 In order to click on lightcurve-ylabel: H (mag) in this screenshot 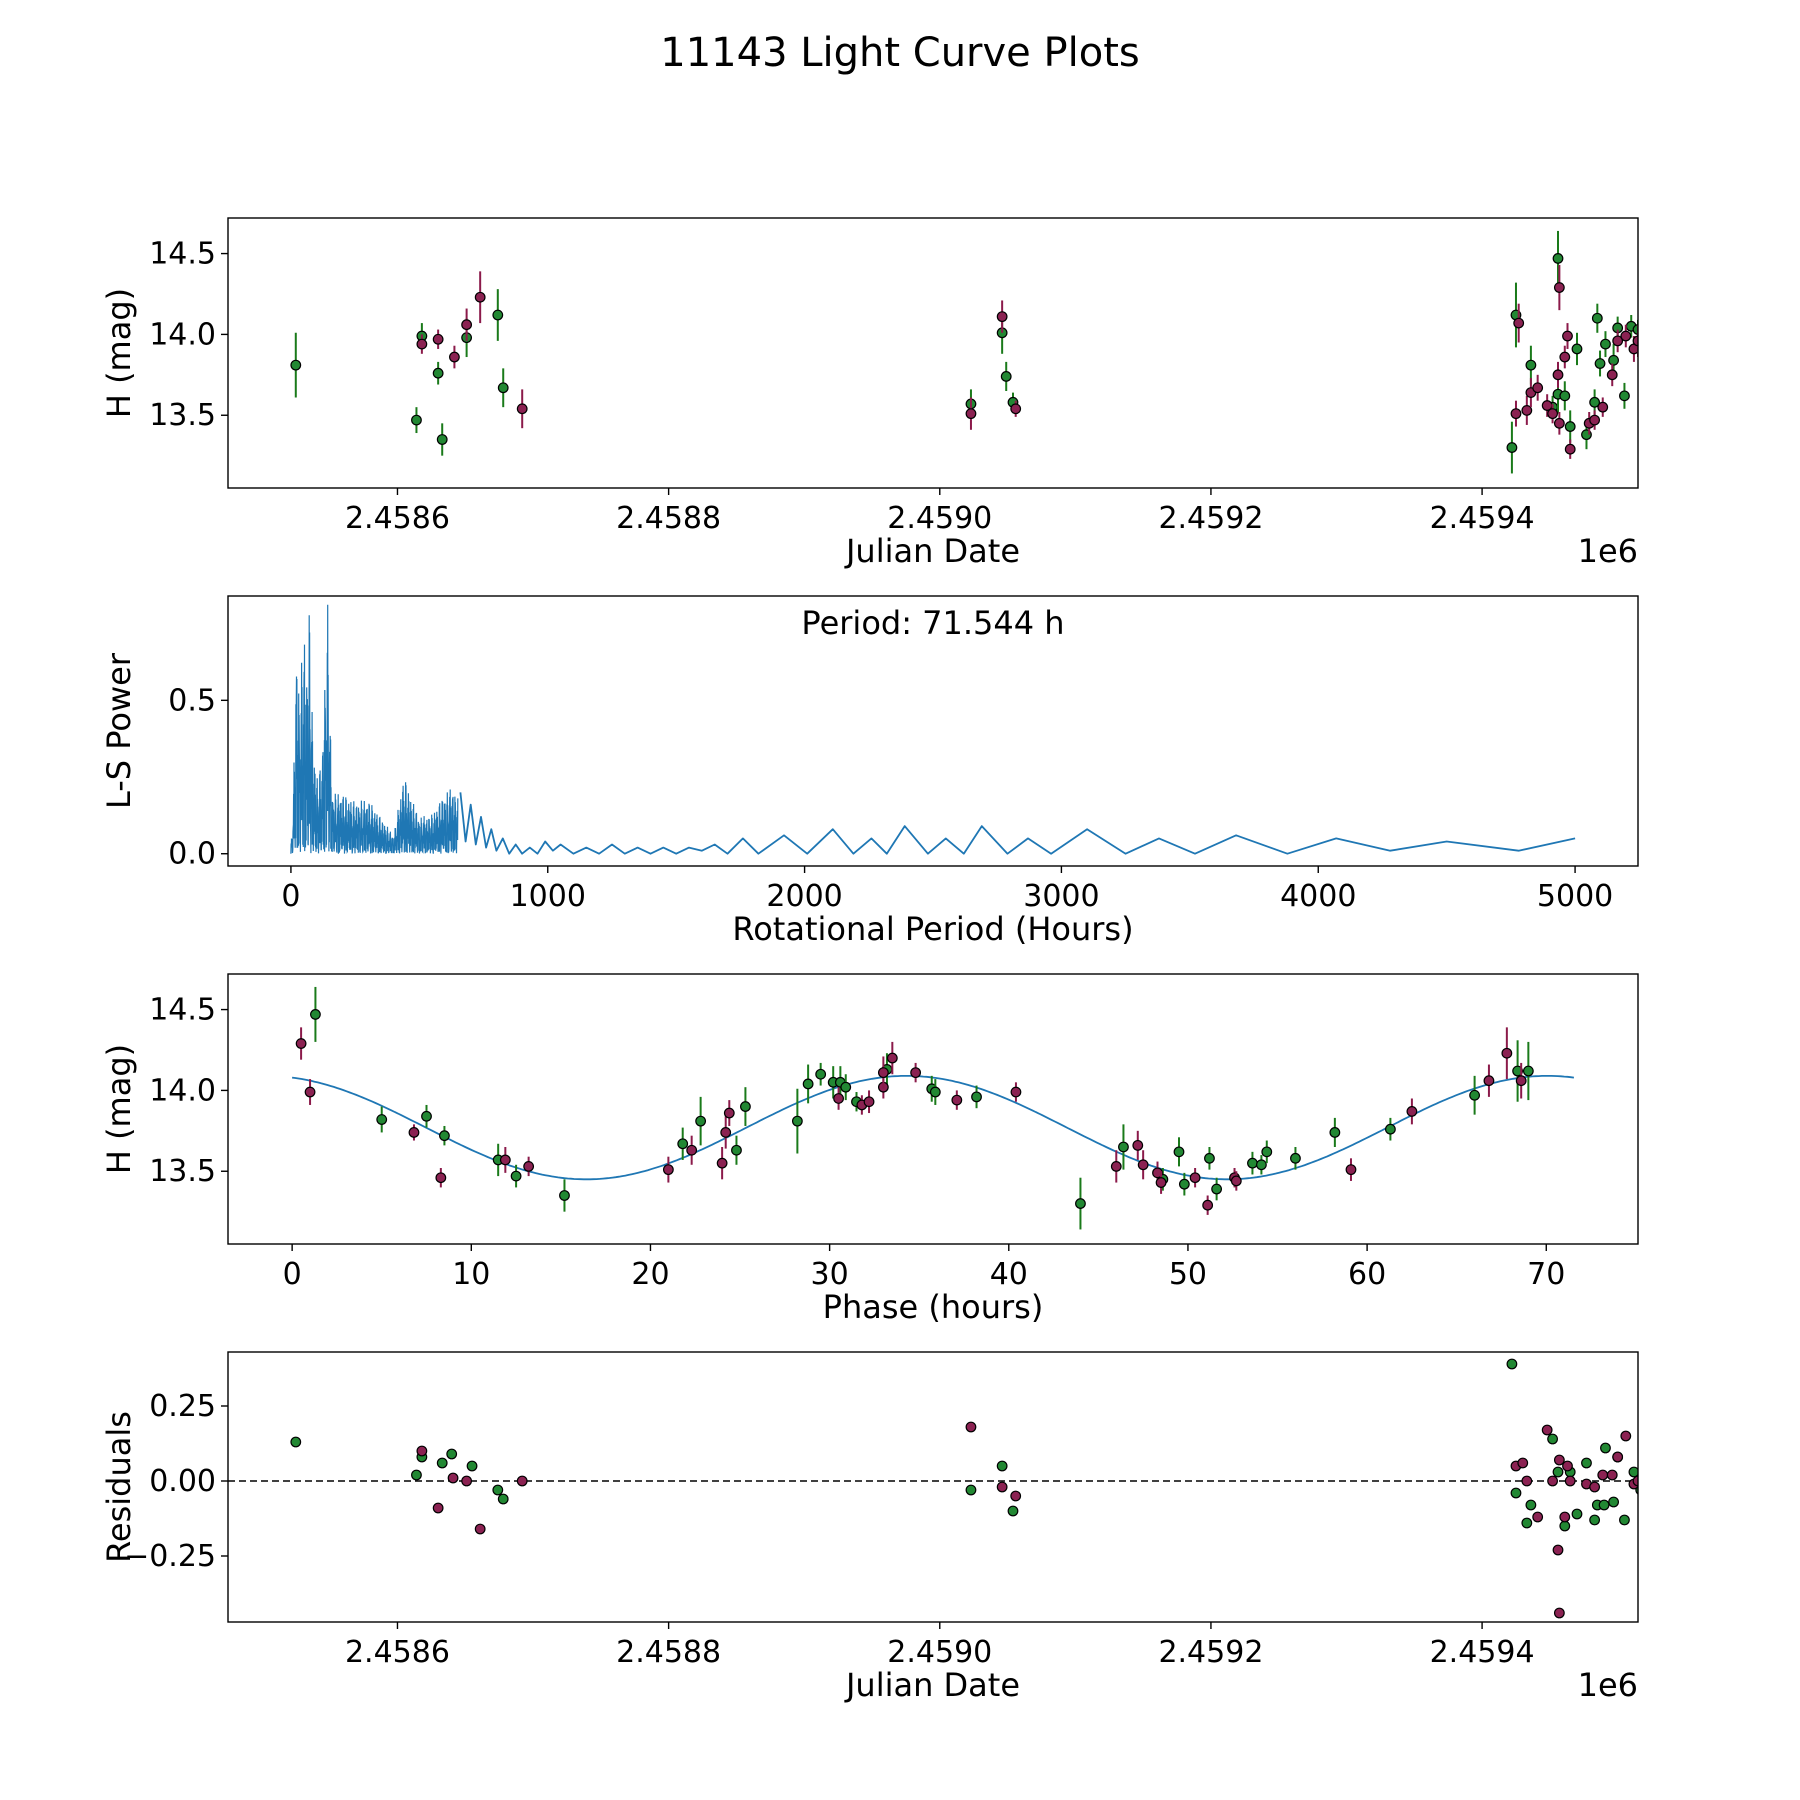, I will do `click(119, 353)`.